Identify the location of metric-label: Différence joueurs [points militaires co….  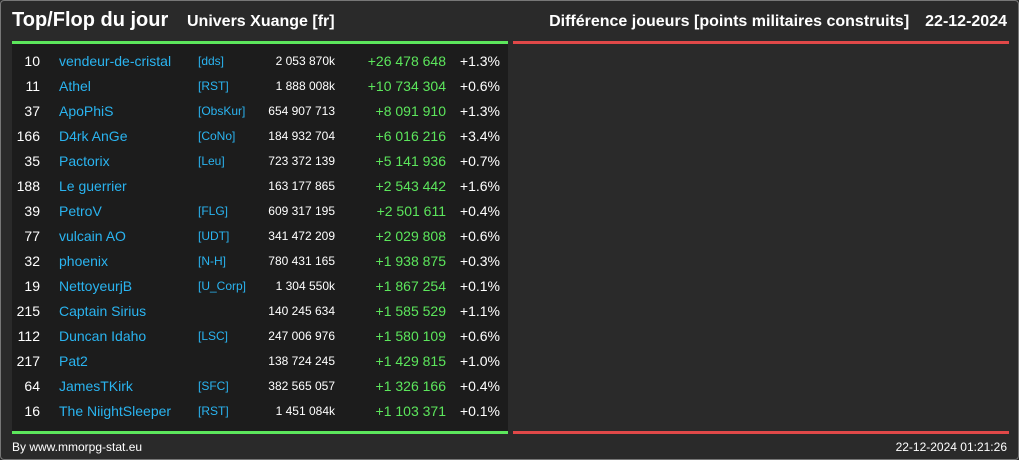
(729, 21).